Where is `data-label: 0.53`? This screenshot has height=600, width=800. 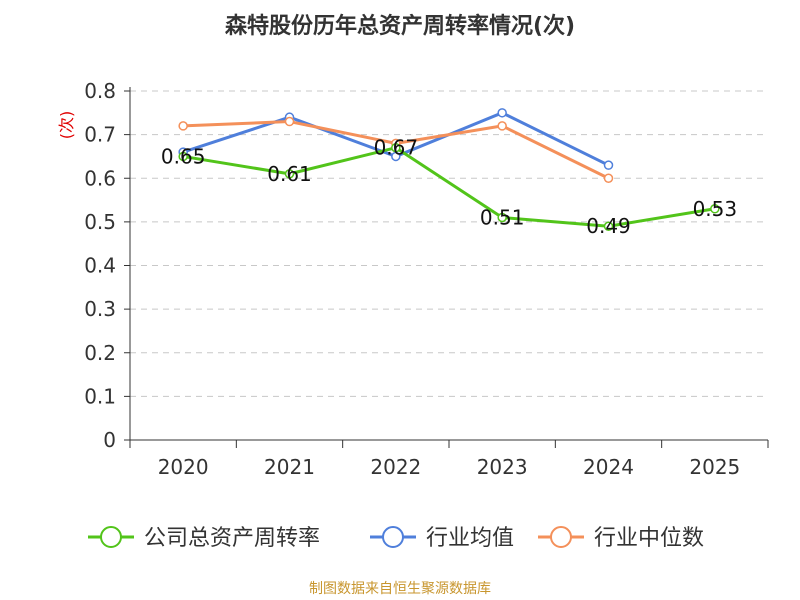
data-label: 0.53 is located at coordinates (715, 209).